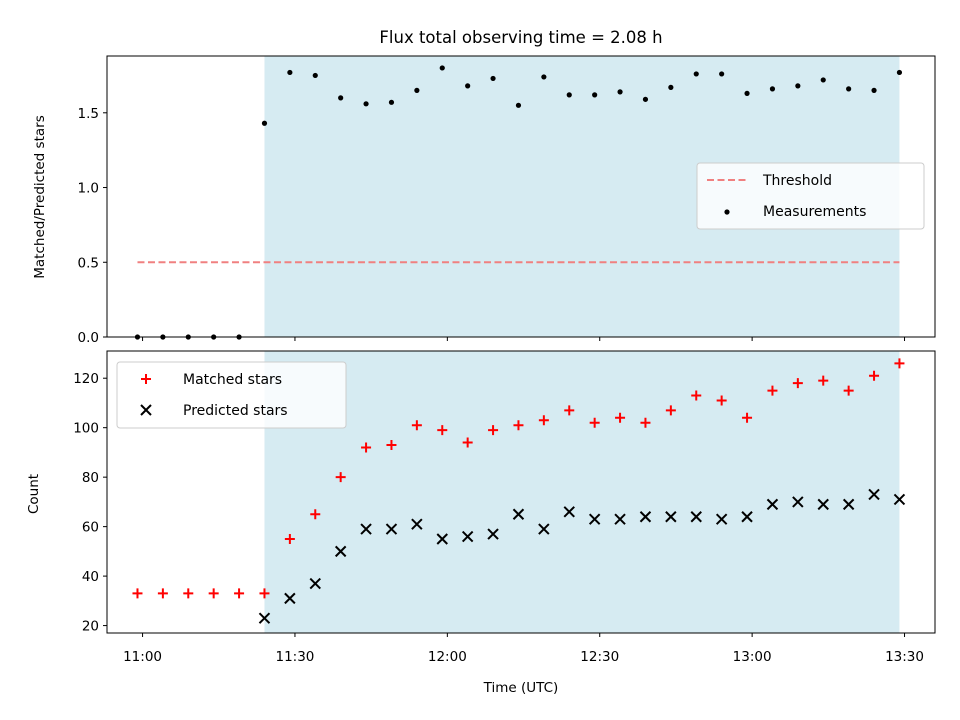 The image size is (960, 720). I want to click on bottom-legend-box, so click(231, 395).